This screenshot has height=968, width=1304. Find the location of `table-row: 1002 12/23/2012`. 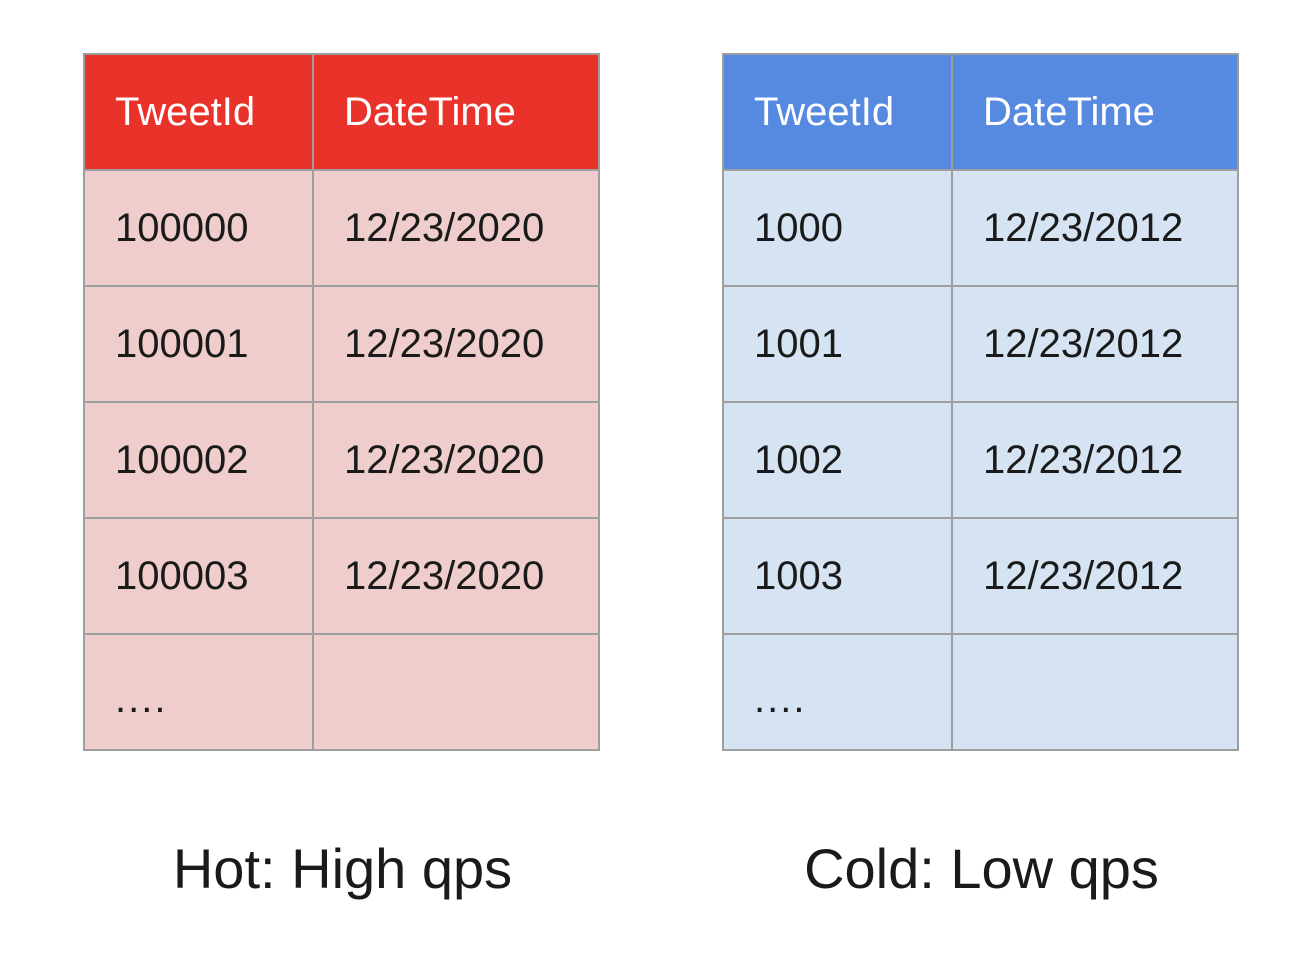

table-row: 1002 12/23/2012 is located at coordinates (980, 460).